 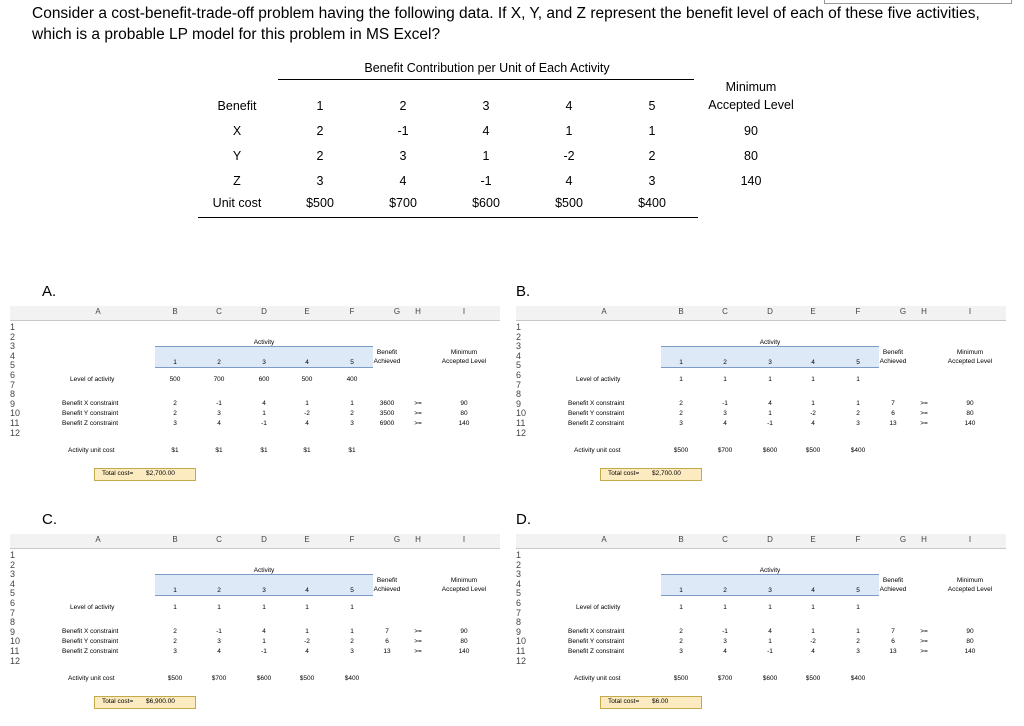 I want to click on benefit-achieved-value: 3600, so click(x=387, y=403).